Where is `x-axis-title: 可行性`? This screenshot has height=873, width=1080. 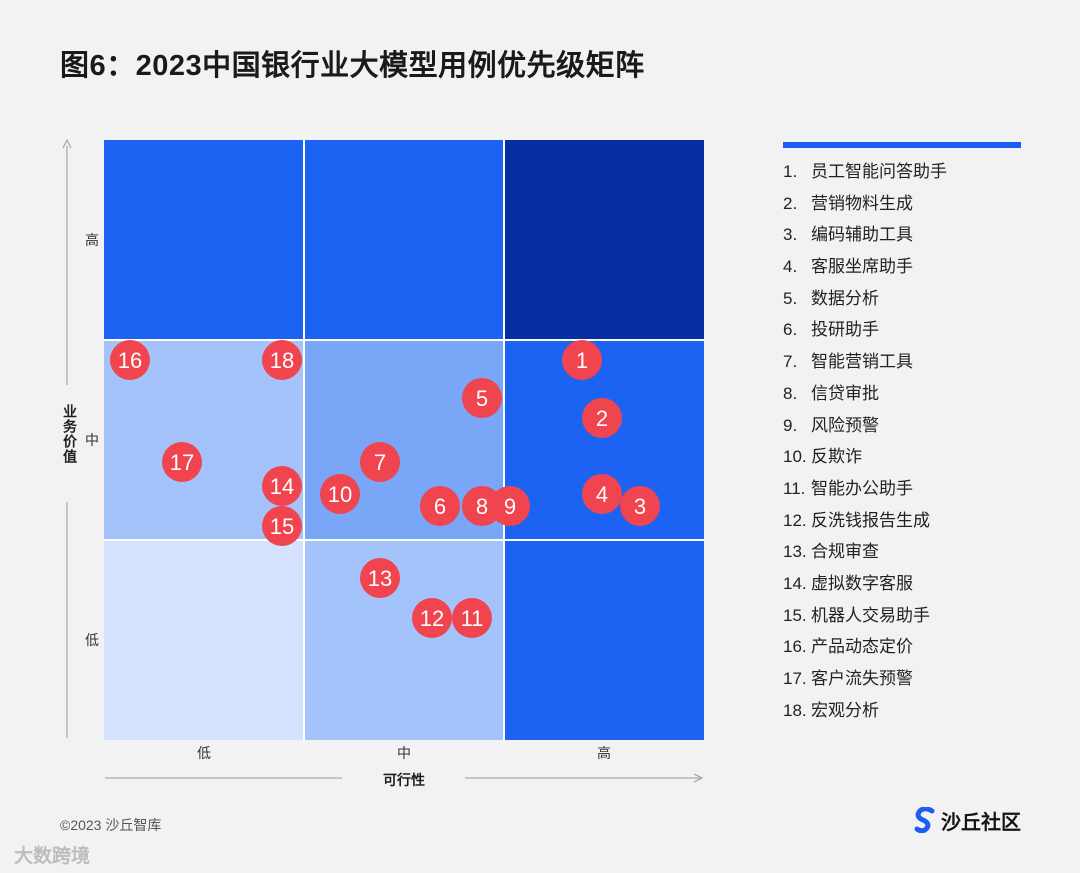 x-axis-title: 可行性 is located at coordinates (404, 780).